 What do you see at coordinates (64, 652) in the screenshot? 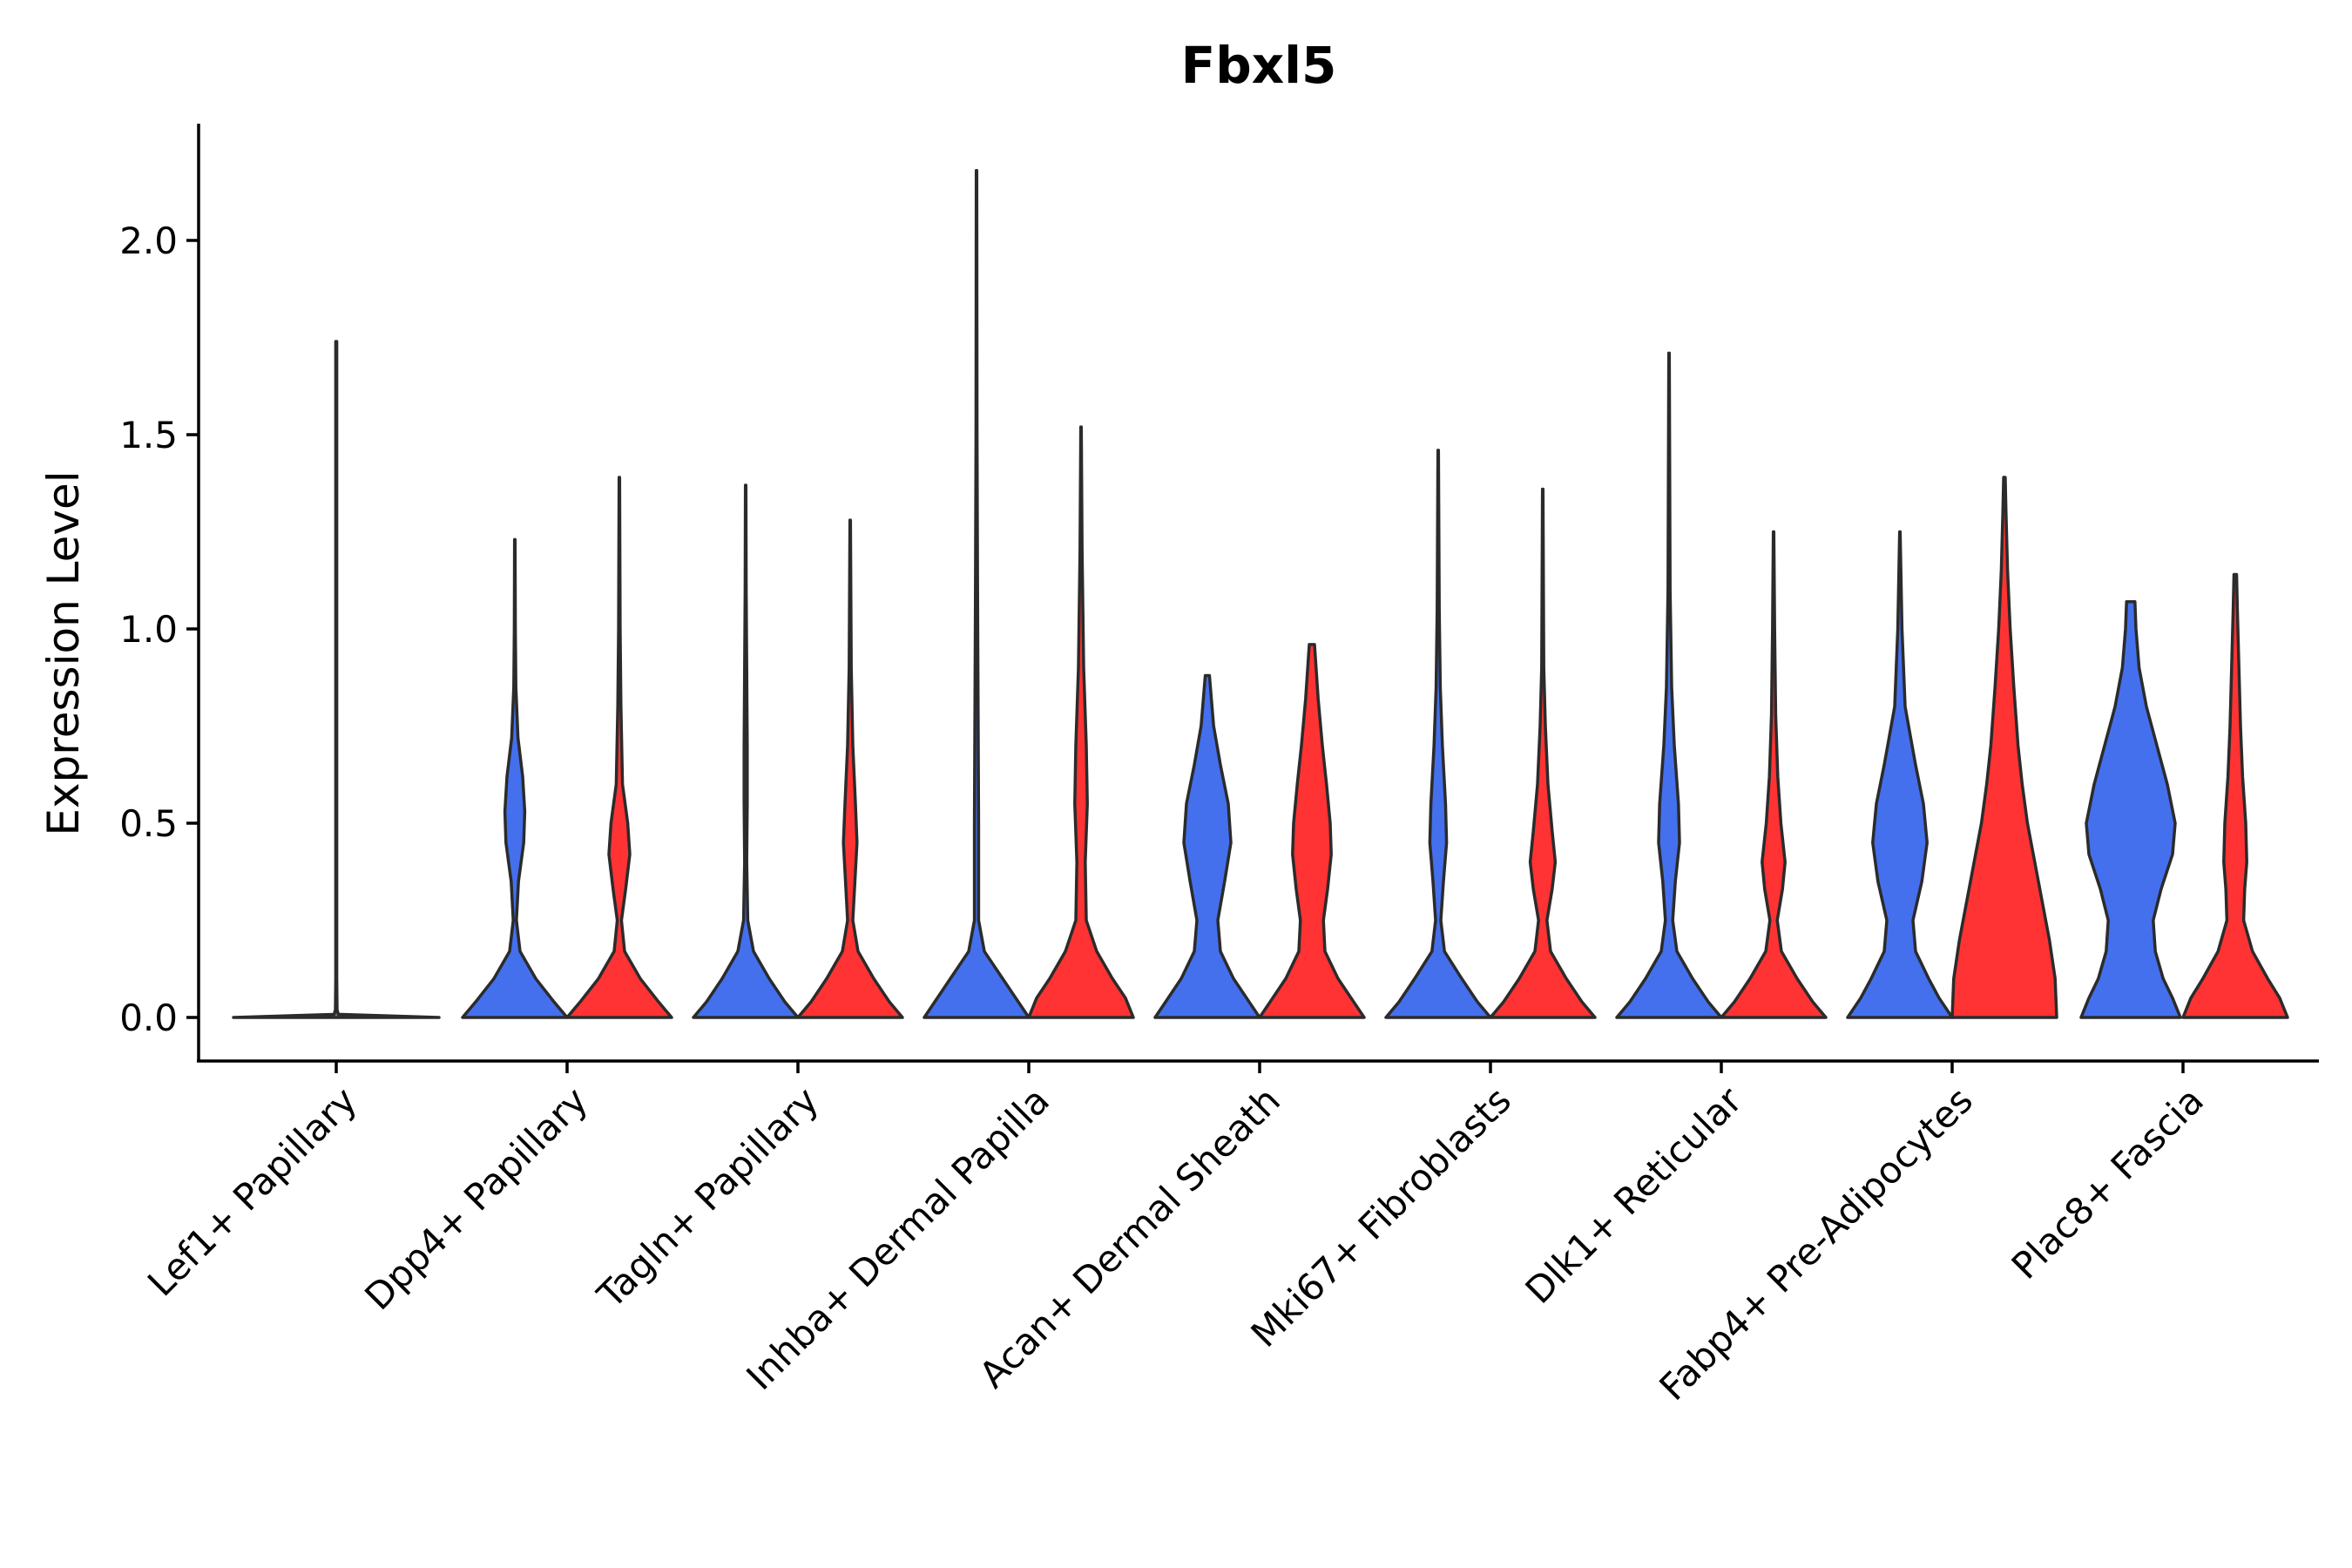
I see `y-axis-label: Expression Level` at bounding box center [64, 652].